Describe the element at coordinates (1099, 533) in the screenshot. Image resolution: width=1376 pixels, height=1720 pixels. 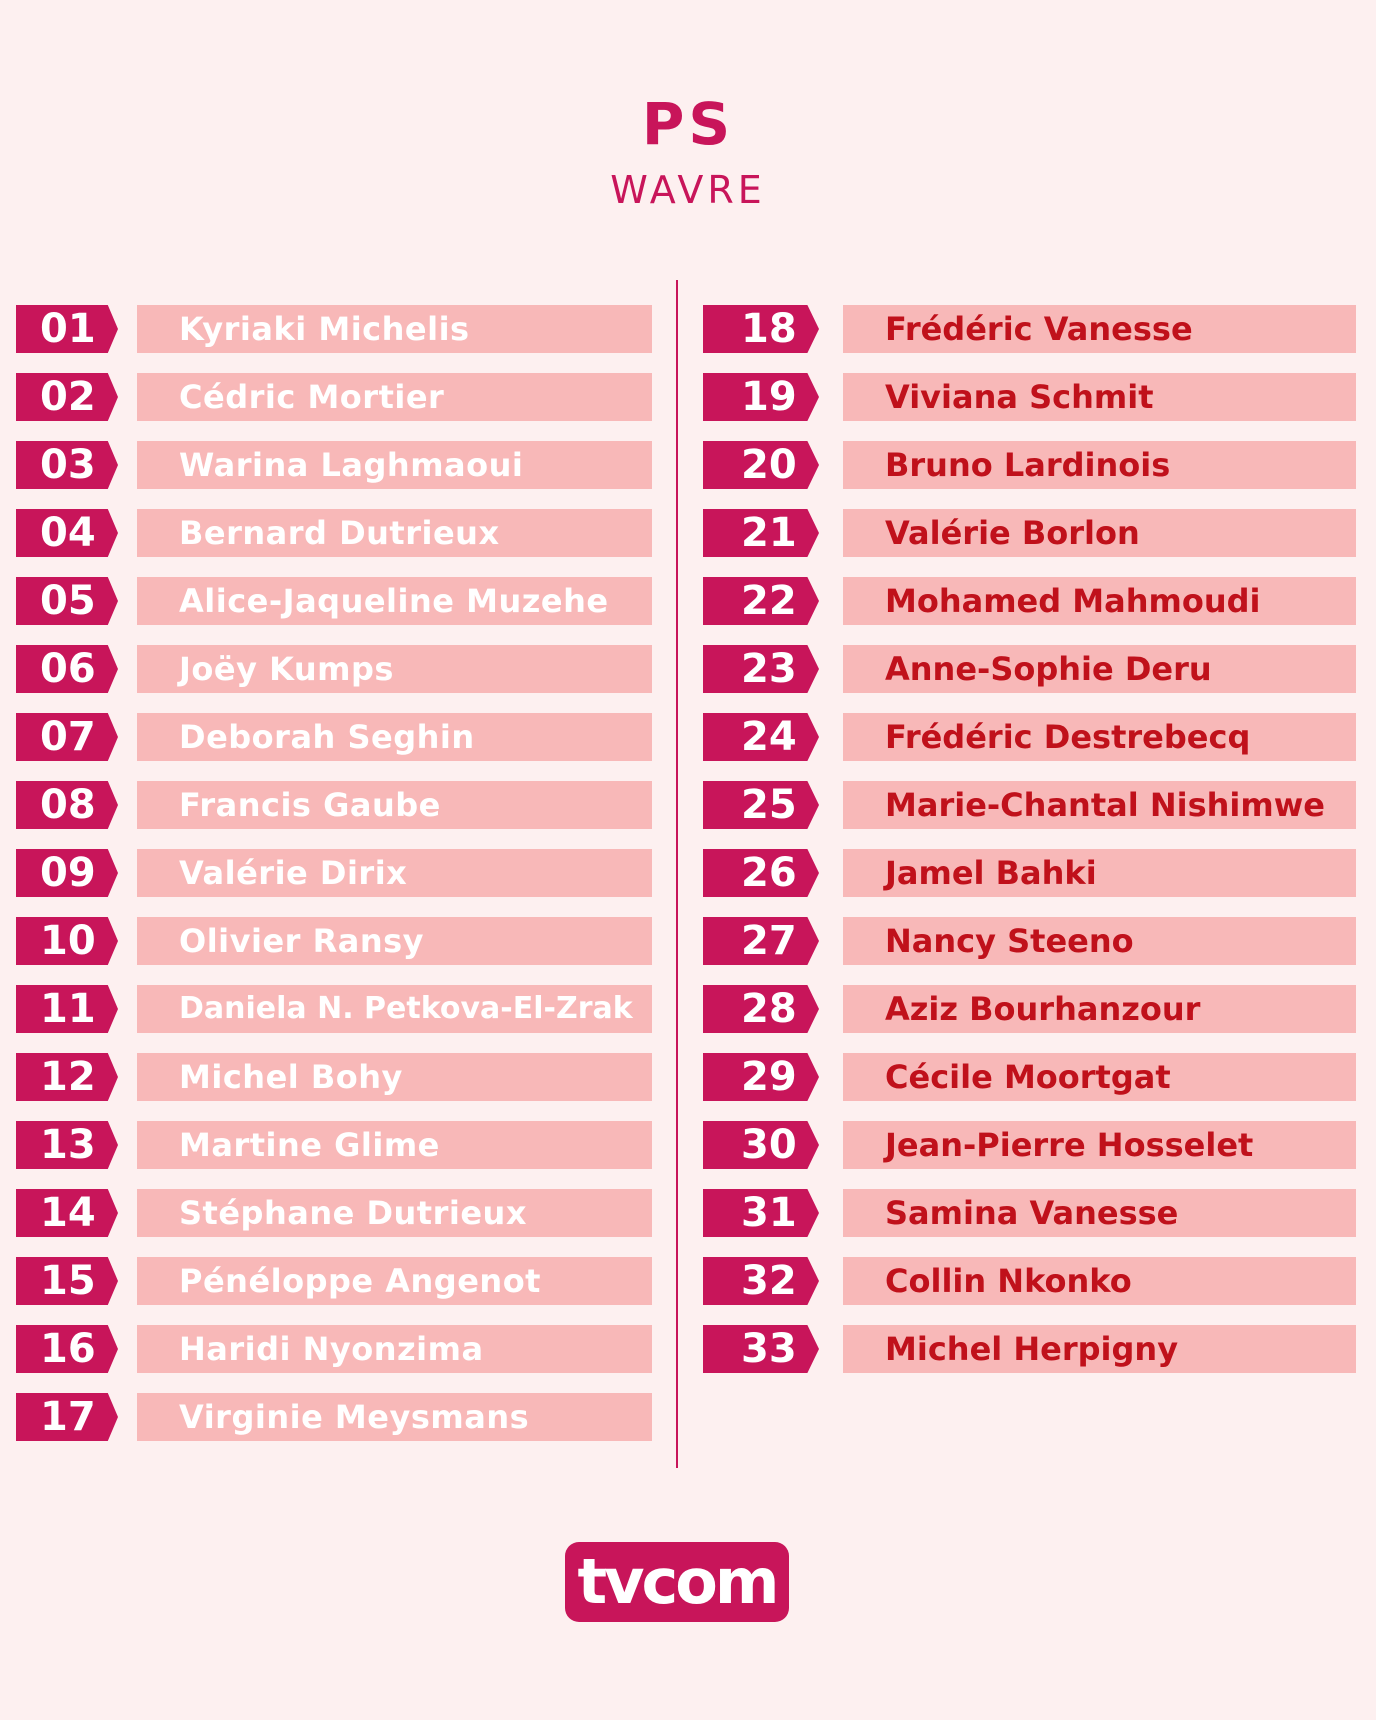
I see `candidate-name: Valérie Borlon` at that location.